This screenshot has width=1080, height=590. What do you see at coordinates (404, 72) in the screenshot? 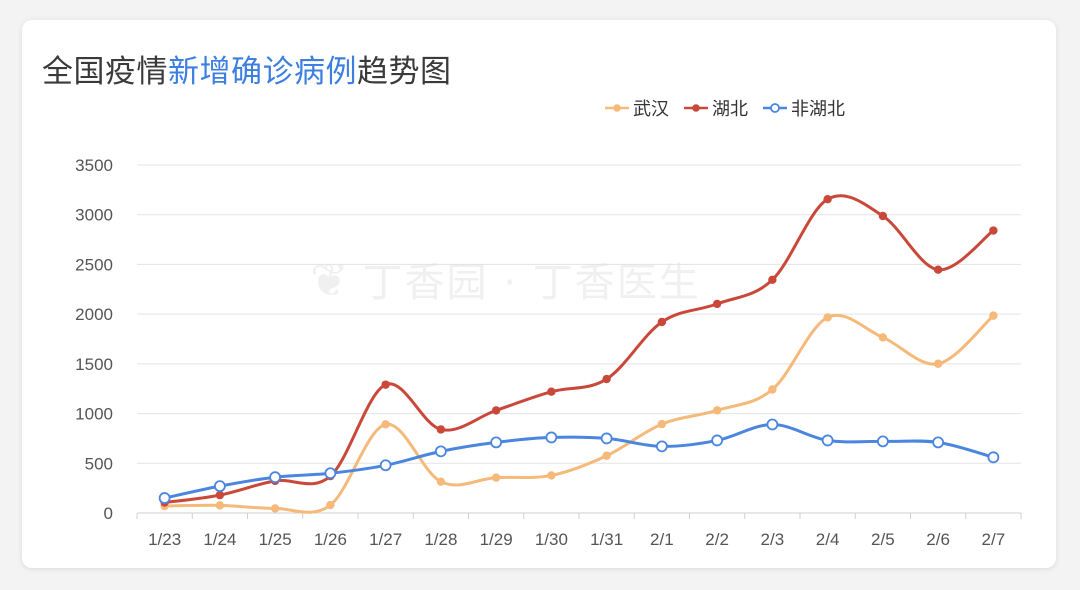
I see `title-suffix: 趋势图` at bounding box center [404, 72].